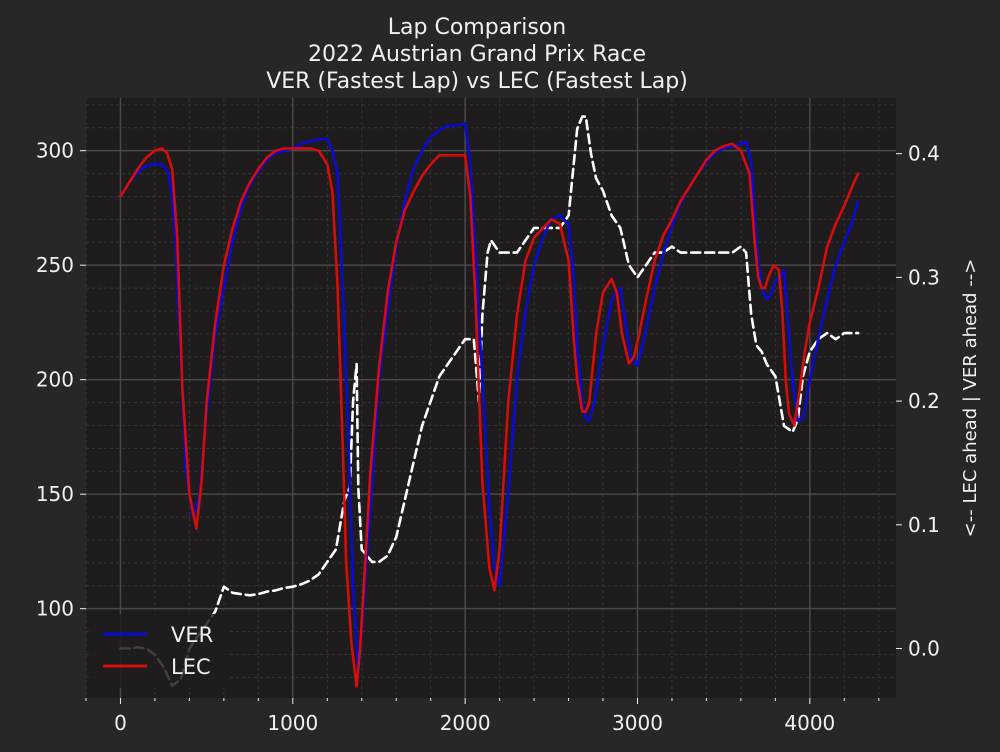 The width and height of the screenshot is (1000, 752). I want to click on y-right-tick-label: 0.0, so click(924, 649).